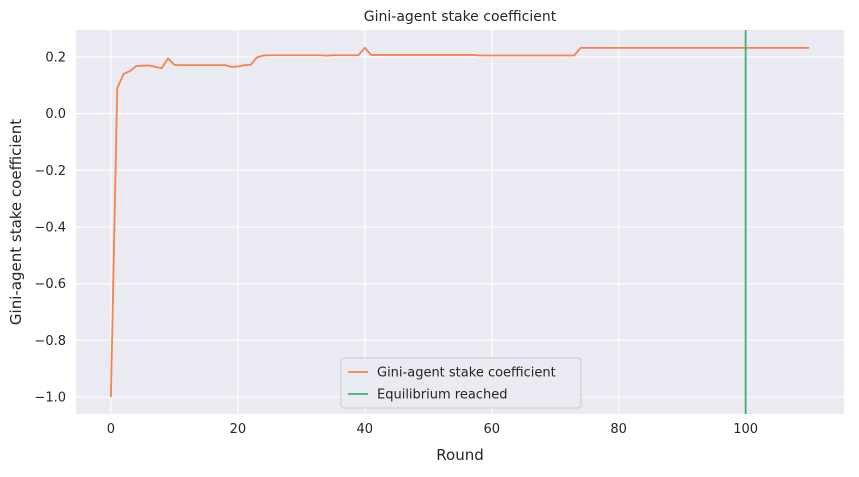 This screenshot has height=477, width=859. What do you see at coordinates (442, 395) in the screenshot?
I see `legend-label-equilibrium: Equilibrium reached` at bounding box center [442, 395].